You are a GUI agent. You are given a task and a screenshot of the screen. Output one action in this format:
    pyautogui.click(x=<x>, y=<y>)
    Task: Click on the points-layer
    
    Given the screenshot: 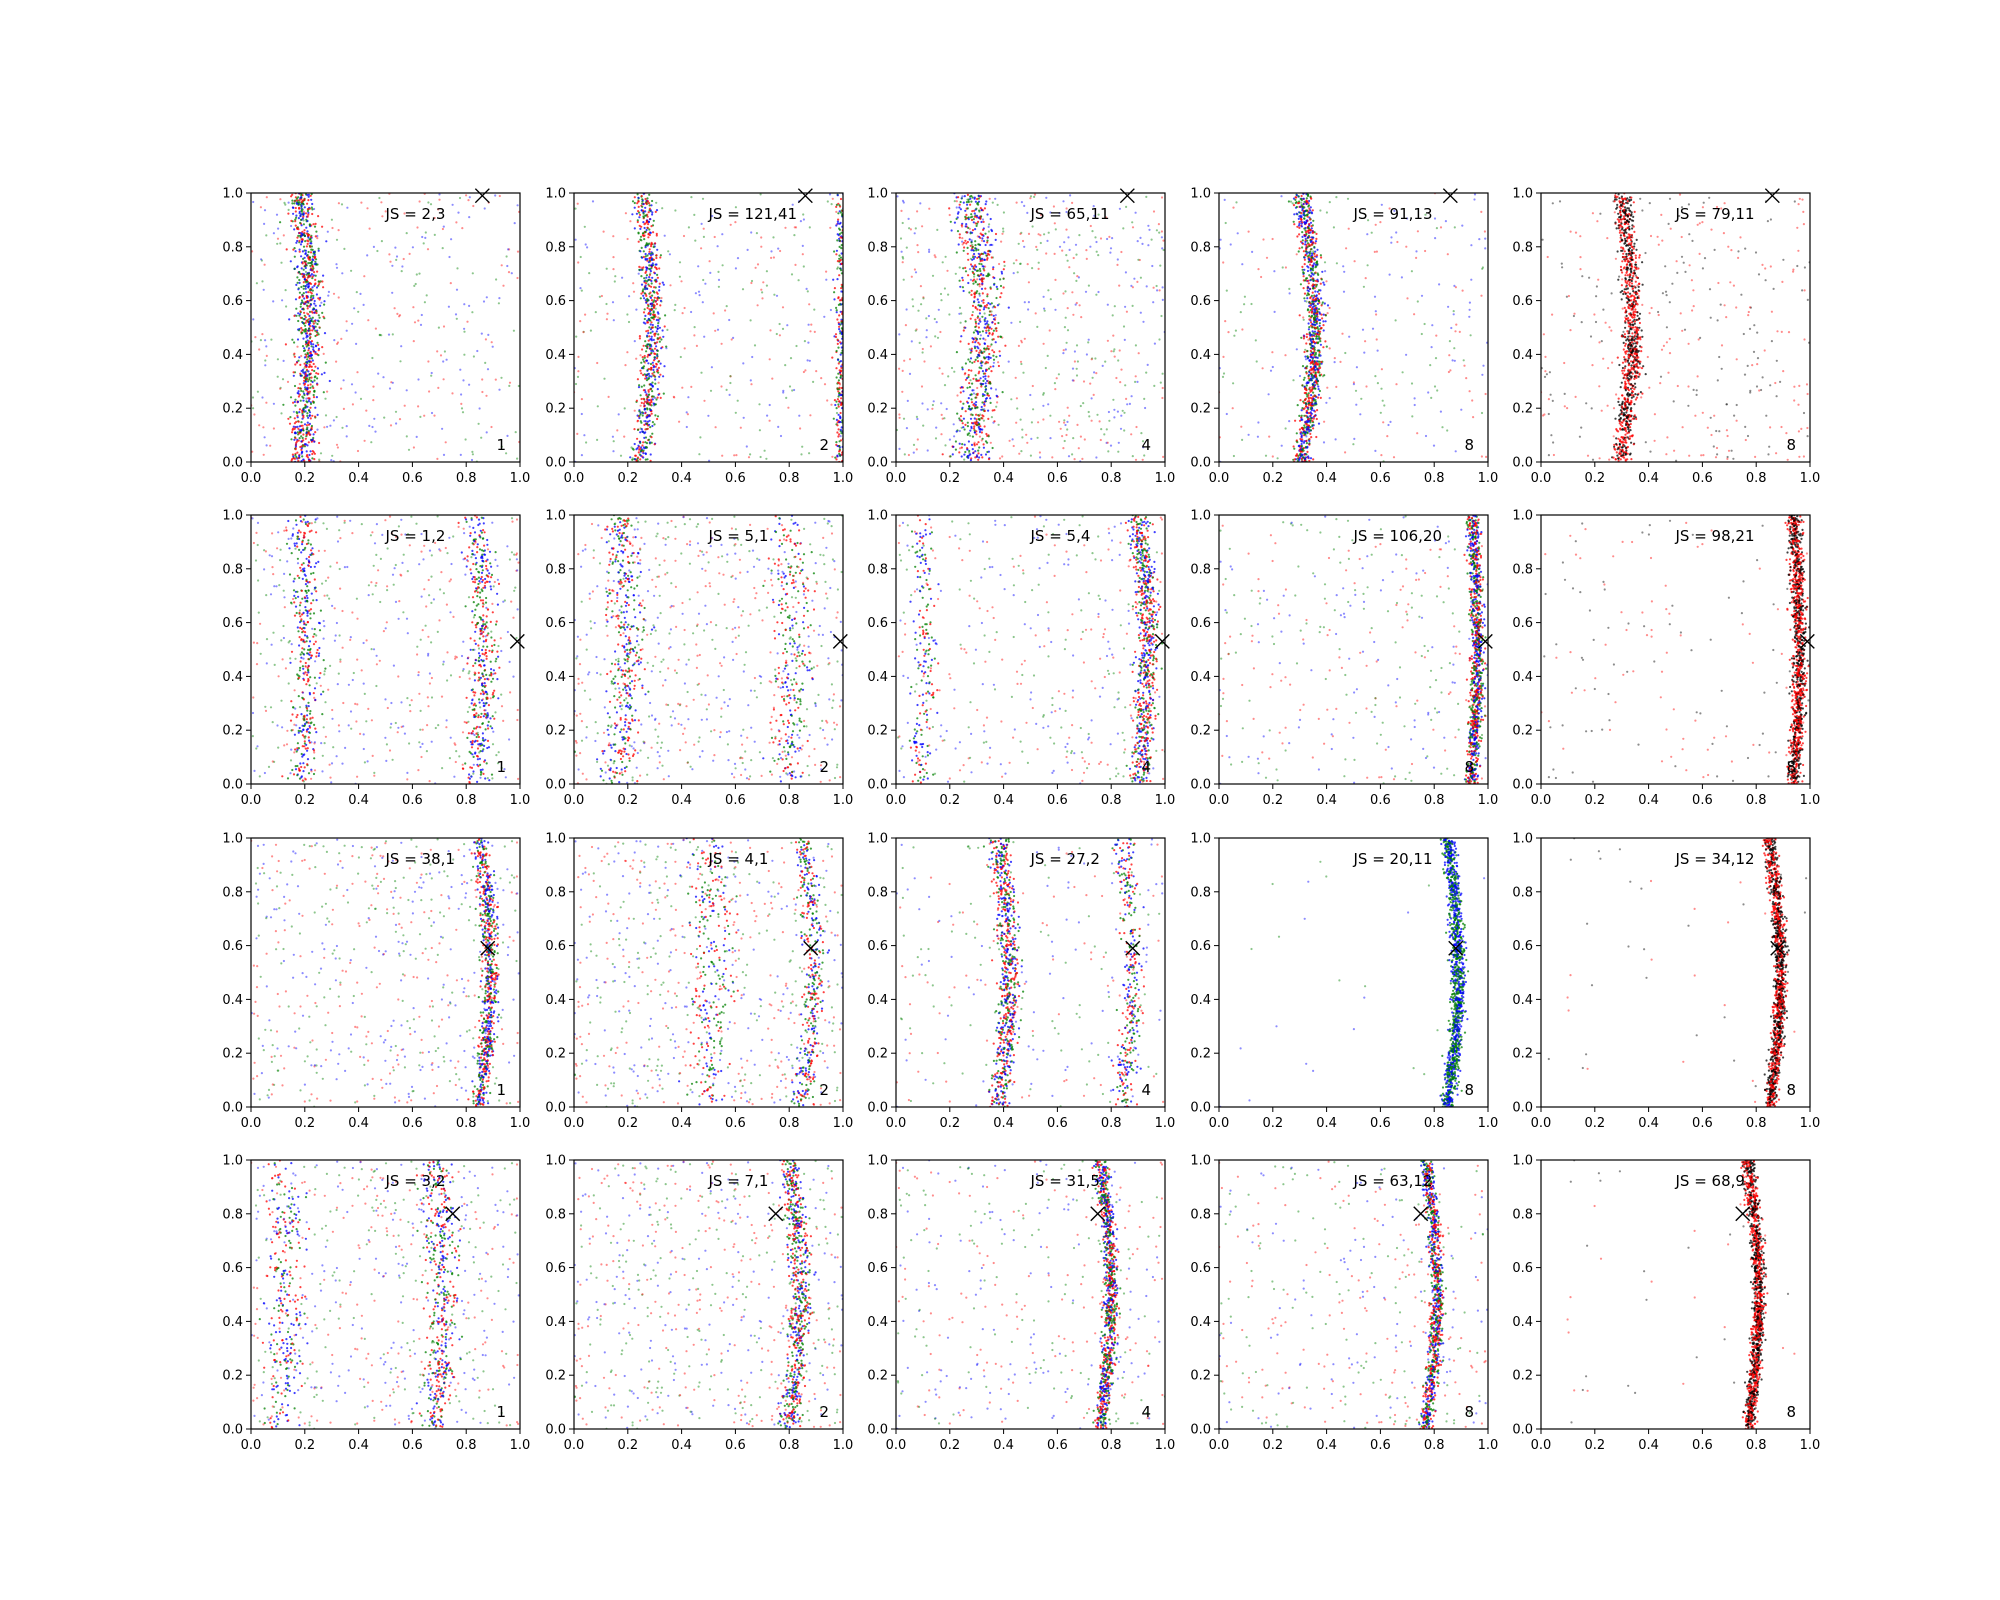 What is the action you would take?
    pyautogui.click(x=1030, y=327)
    